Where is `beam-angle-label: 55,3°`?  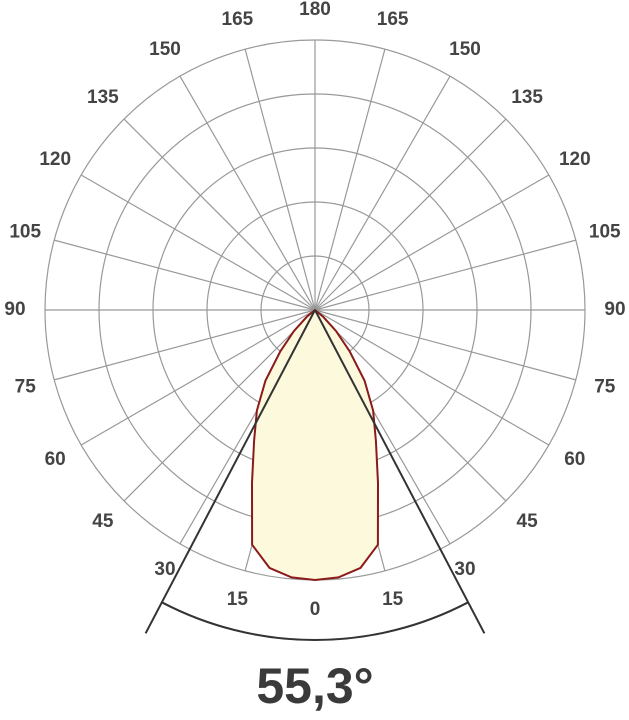
beam-angle-label: 55,3° is located at coordinates (314, 686).